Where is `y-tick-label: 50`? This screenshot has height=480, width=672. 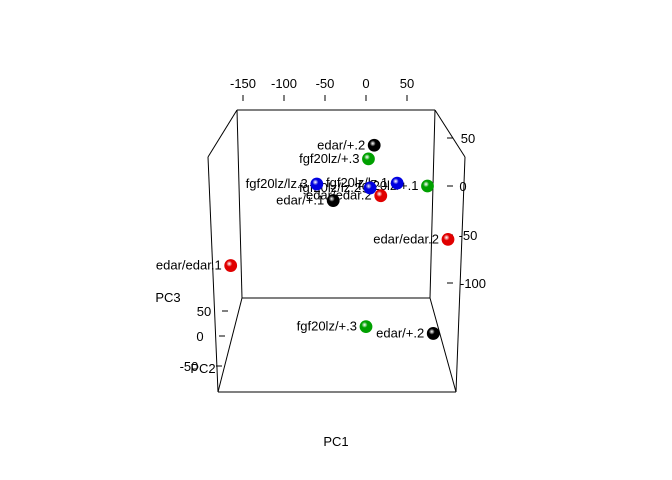 y-tick-label: 50 is located at coordinates (204, 311).